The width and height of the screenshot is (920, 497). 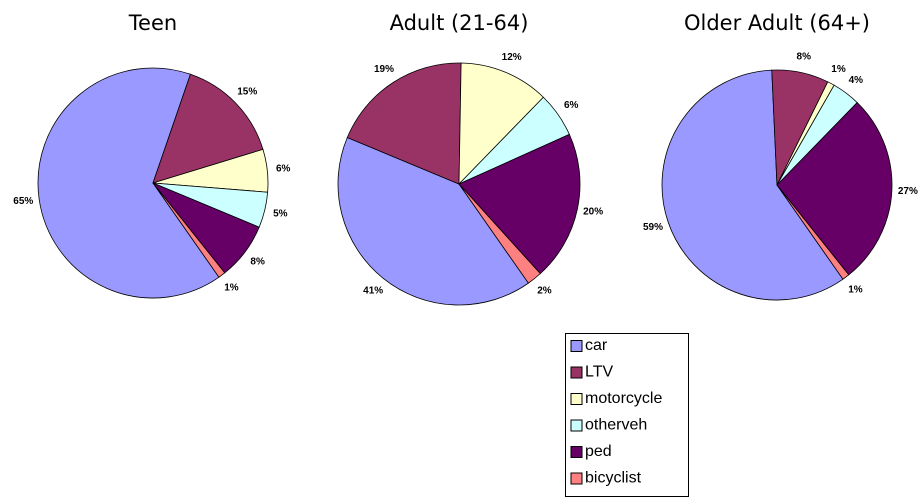 I want to click on legend-box, so click(x=627, y=415).